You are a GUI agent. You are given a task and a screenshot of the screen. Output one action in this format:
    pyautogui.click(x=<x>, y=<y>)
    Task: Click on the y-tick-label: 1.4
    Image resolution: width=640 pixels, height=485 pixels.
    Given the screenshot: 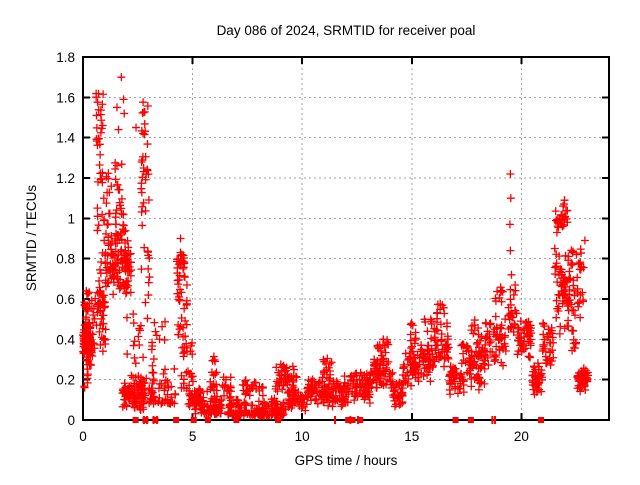 What is the action you would take?
    pyautogui.click(x=65, y=138)
    